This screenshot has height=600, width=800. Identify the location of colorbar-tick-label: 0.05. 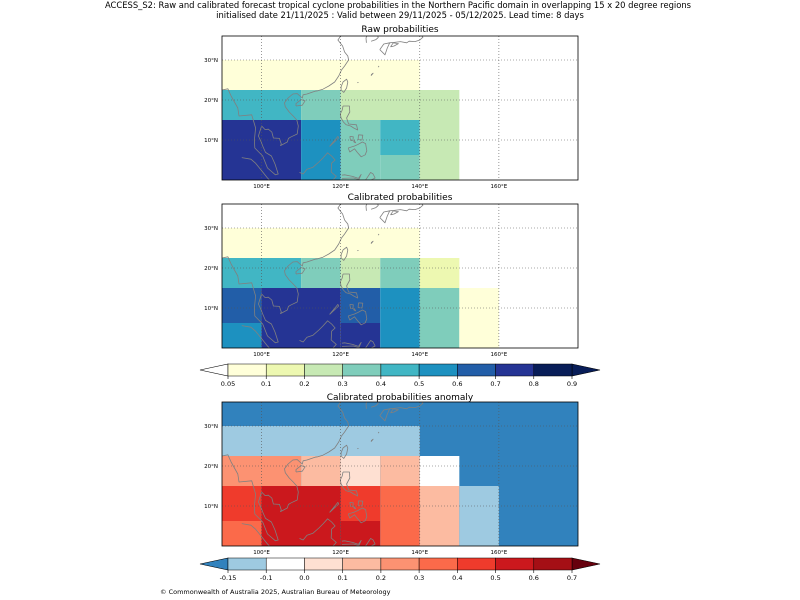
(228, 384).